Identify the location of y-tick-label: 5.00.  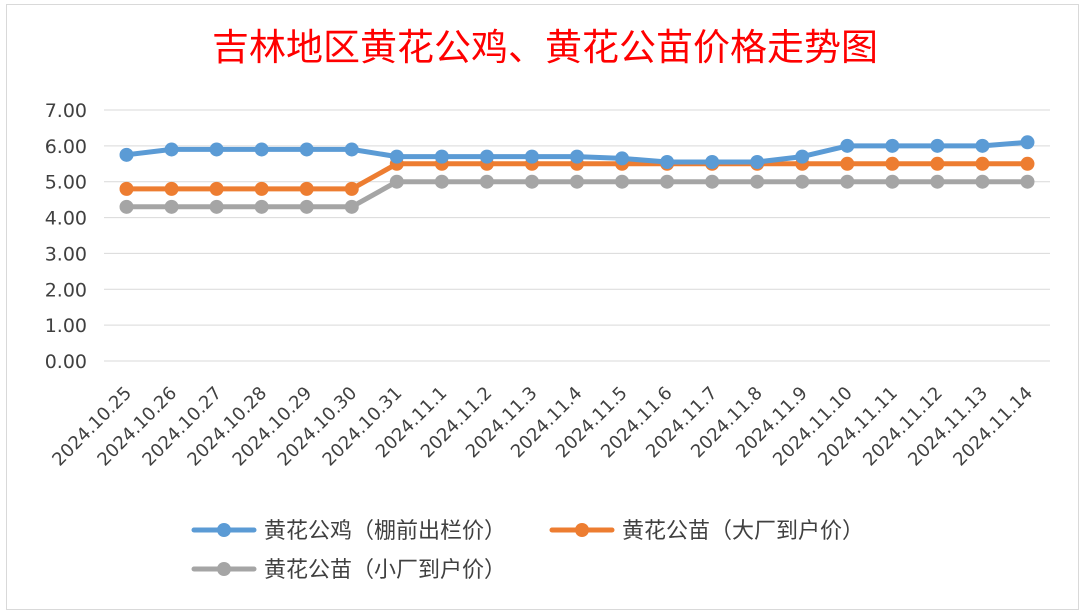
(66, 183).